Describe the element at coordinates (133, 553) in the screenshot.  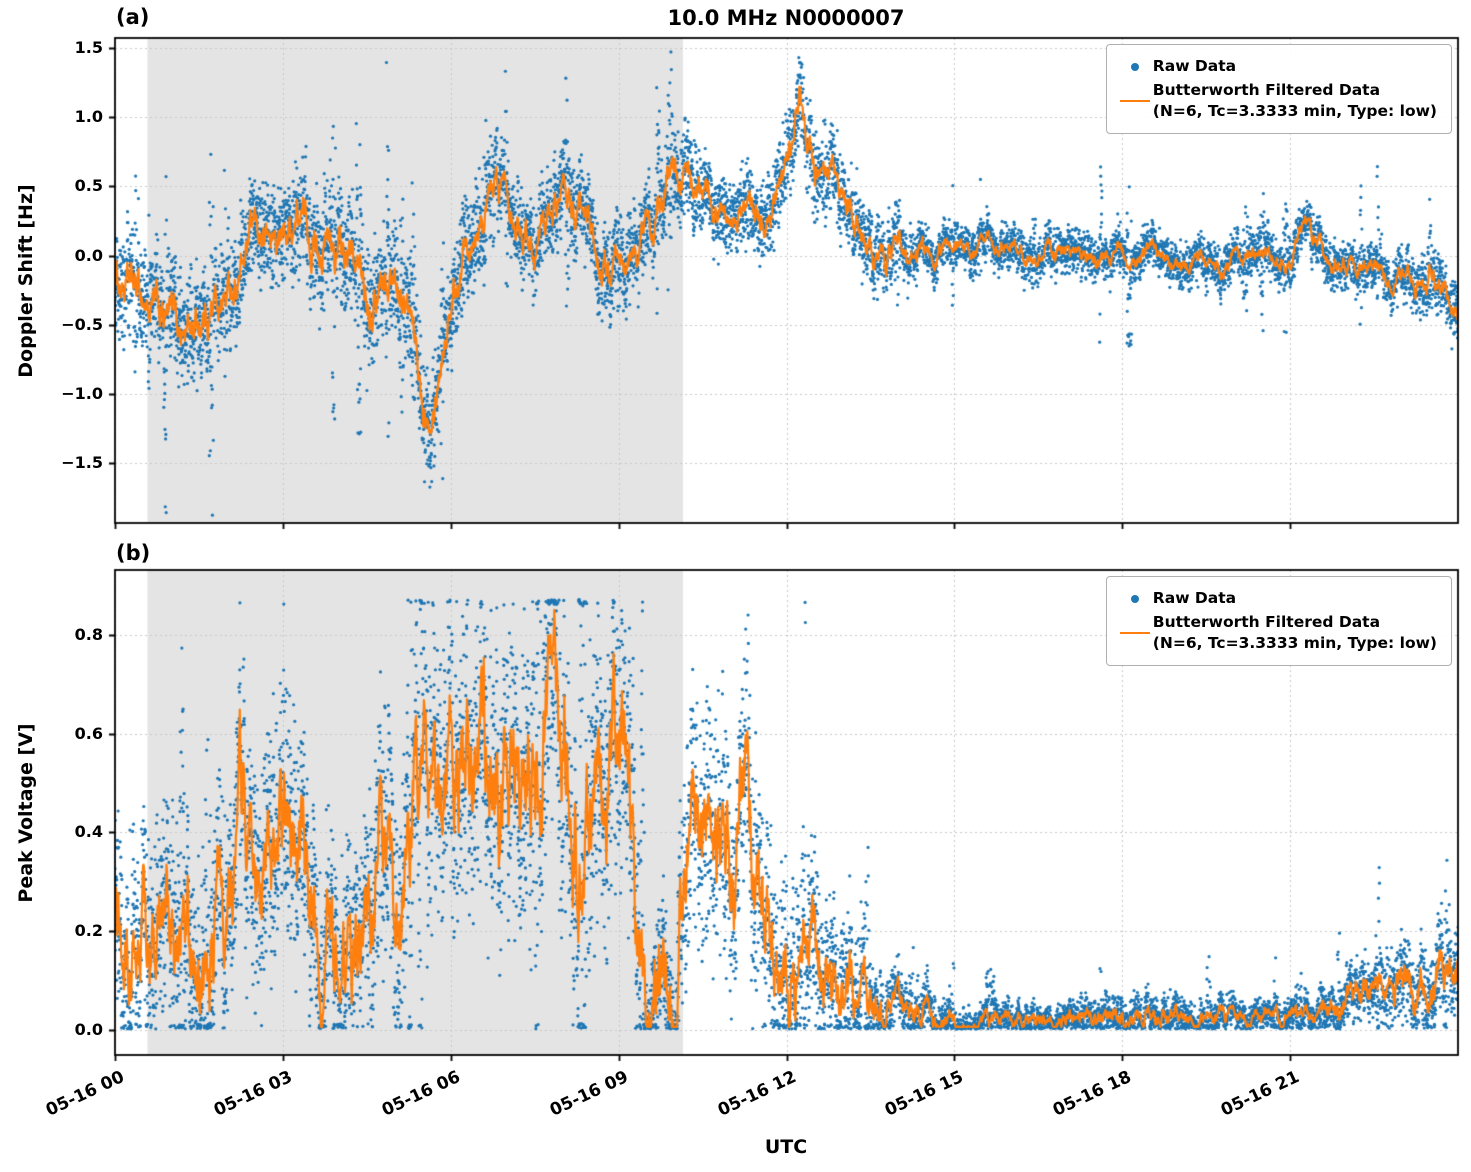
I see `panel-b-tag: (b)` at that location.